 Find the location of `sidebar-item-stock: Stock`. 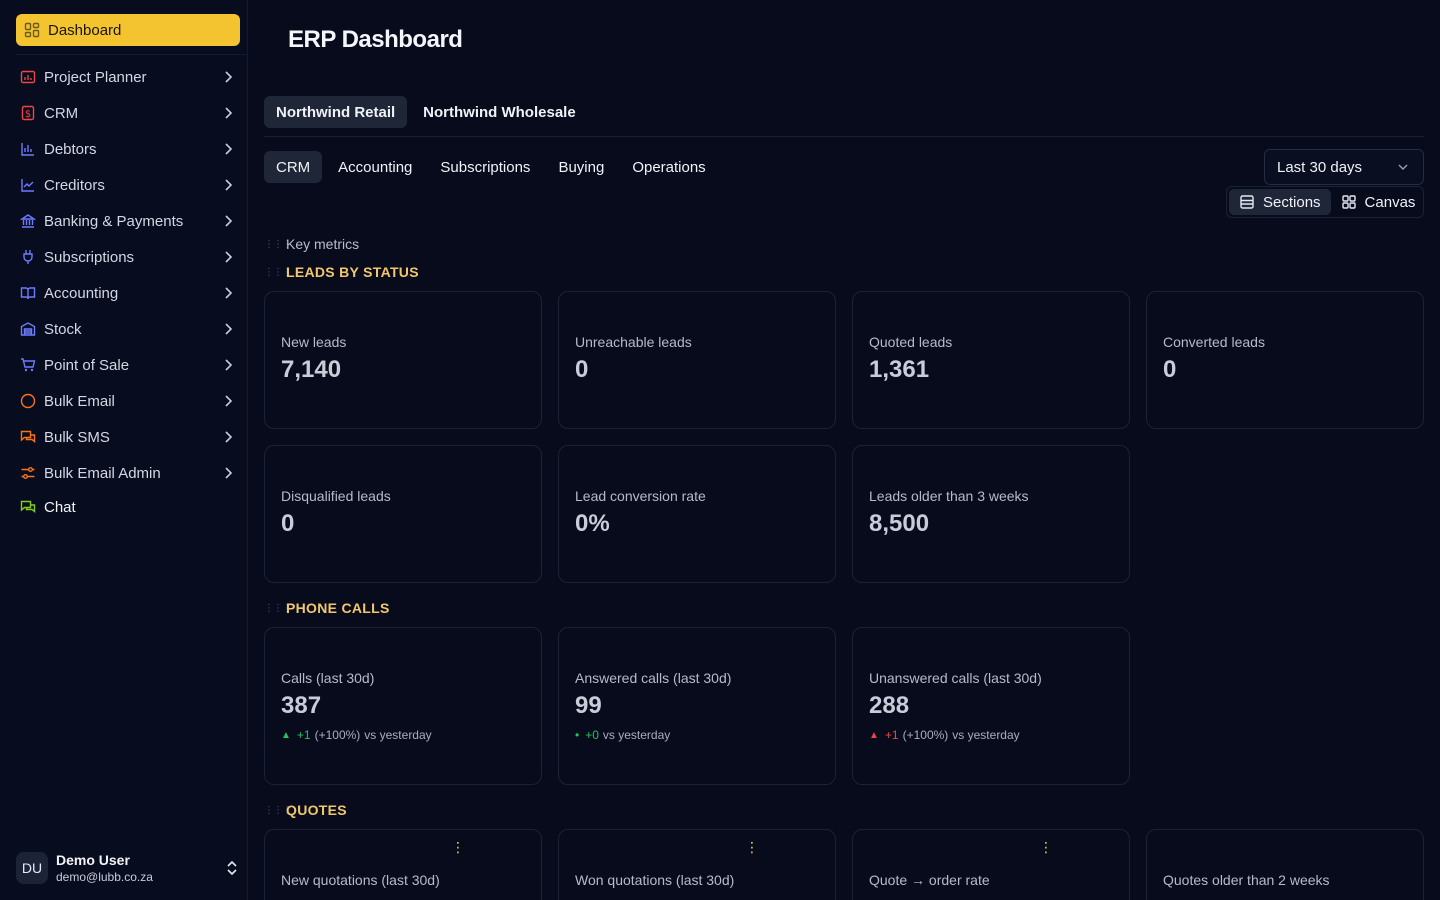

sidebar-item-stock: Stock is located at coordinates (128, 329).